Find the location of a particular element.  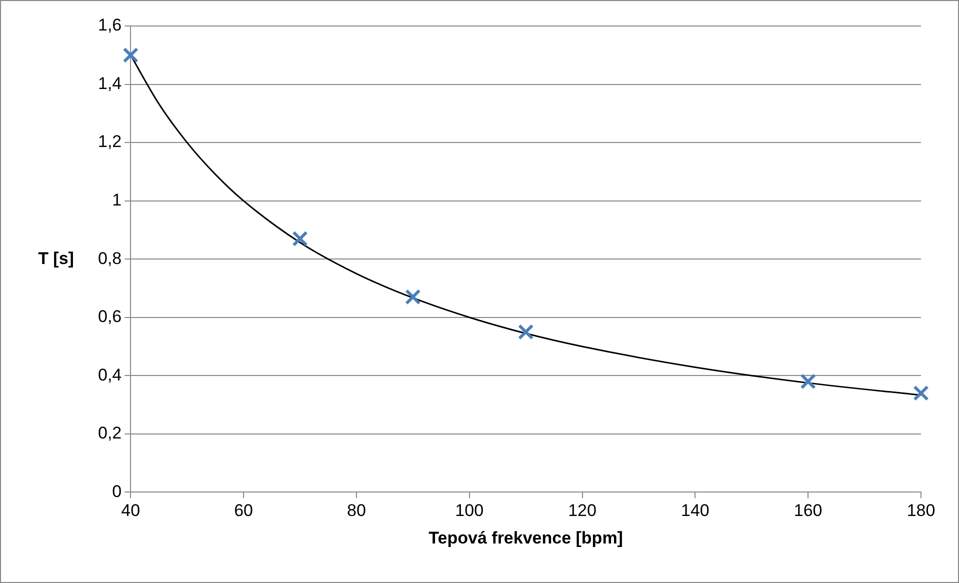

x-tick-label: 100 is located at coordinates (469, 510).